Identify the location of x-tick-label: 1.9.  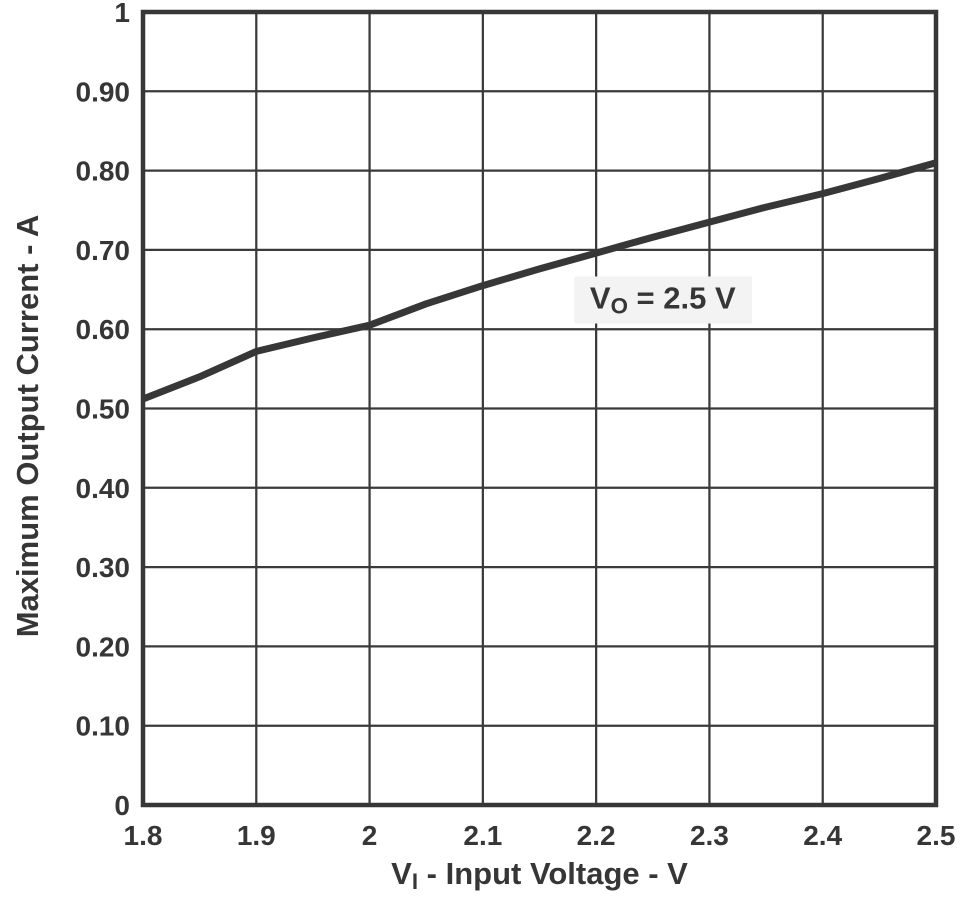
(256, 835).